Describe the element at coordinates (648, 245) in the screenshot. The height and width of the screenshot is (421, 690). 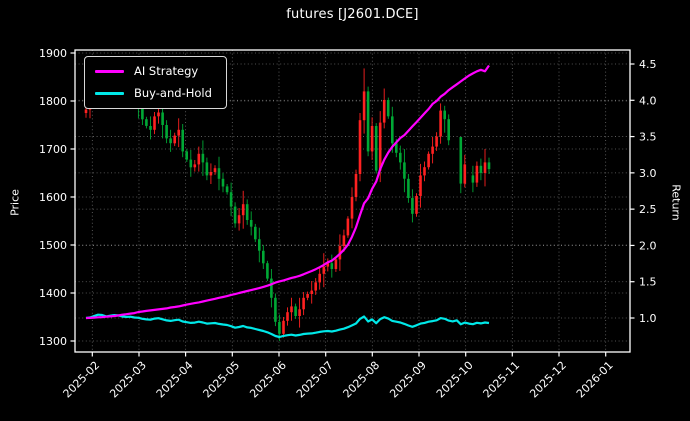
I see `svg-text: 2.0` at that location.